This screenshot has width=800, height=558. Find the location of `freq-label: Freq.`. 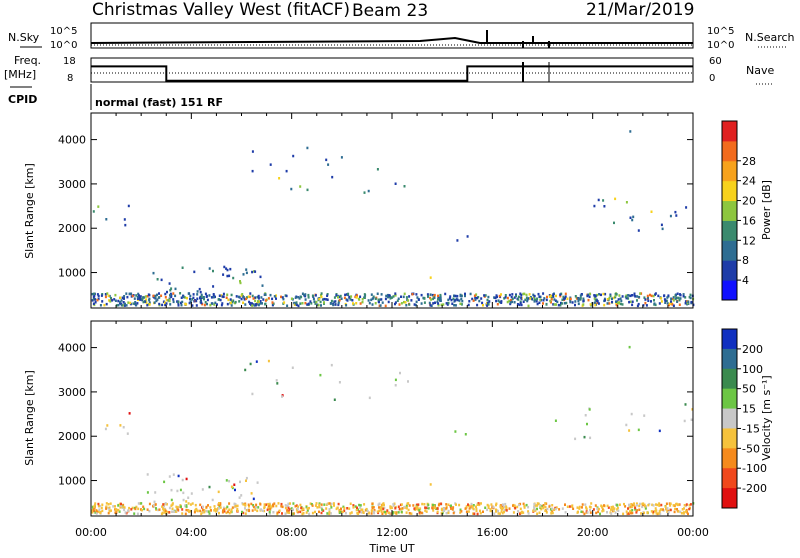

freq-label: Freq. is located at coordinates (27, 60).